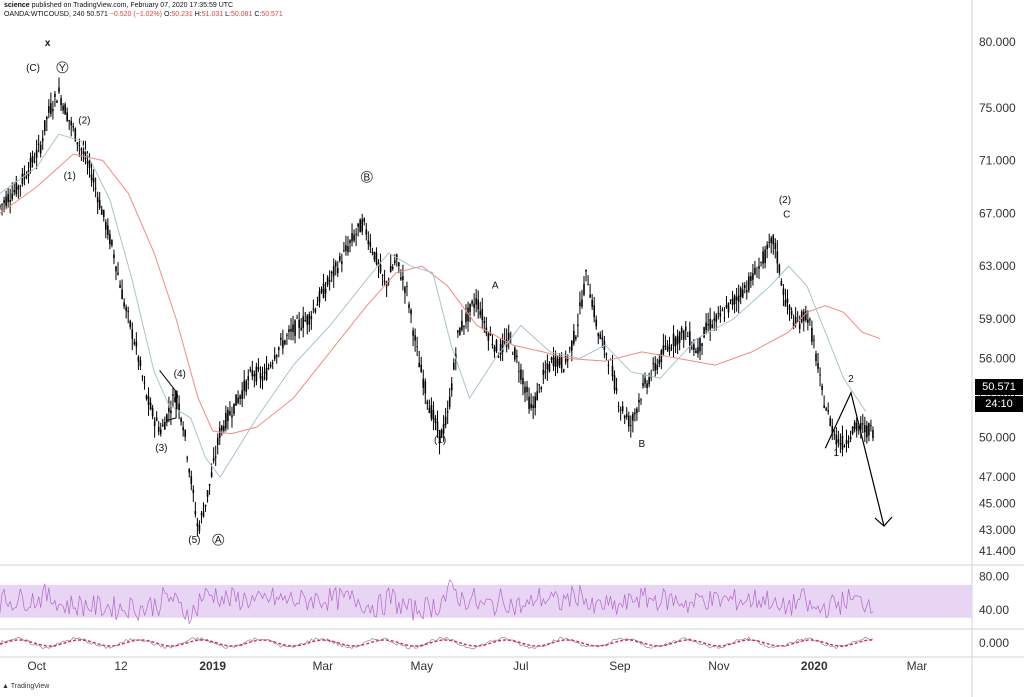 Image resolution: width=1024 pixels, height=697 pixels. What do you see at coordinates (272, 14) in the screenshot?
I see `close-value: 50.571` at bounding box center [272, 14].